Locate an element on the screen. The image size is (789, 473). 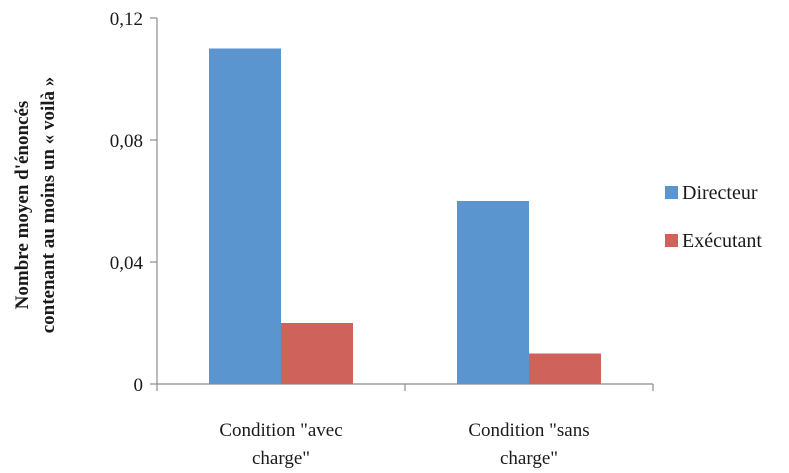
y-tick-label: 0,12 is located at coordinates (126, 19).